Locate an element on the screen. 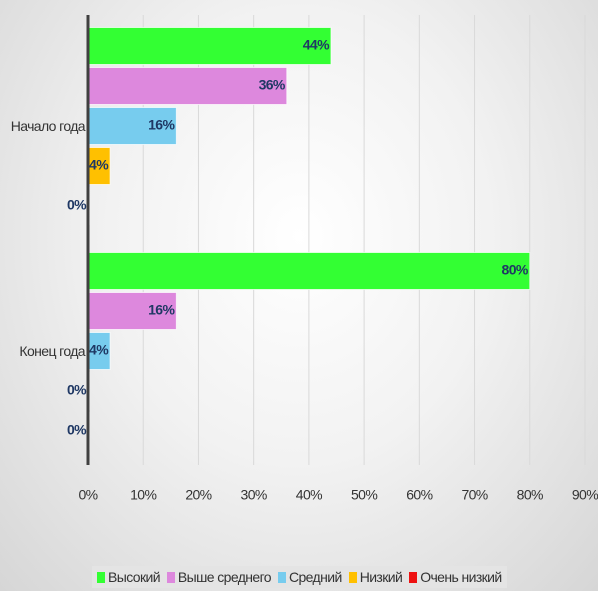  legend-item: Низкий is located at coordinates (375, 577).